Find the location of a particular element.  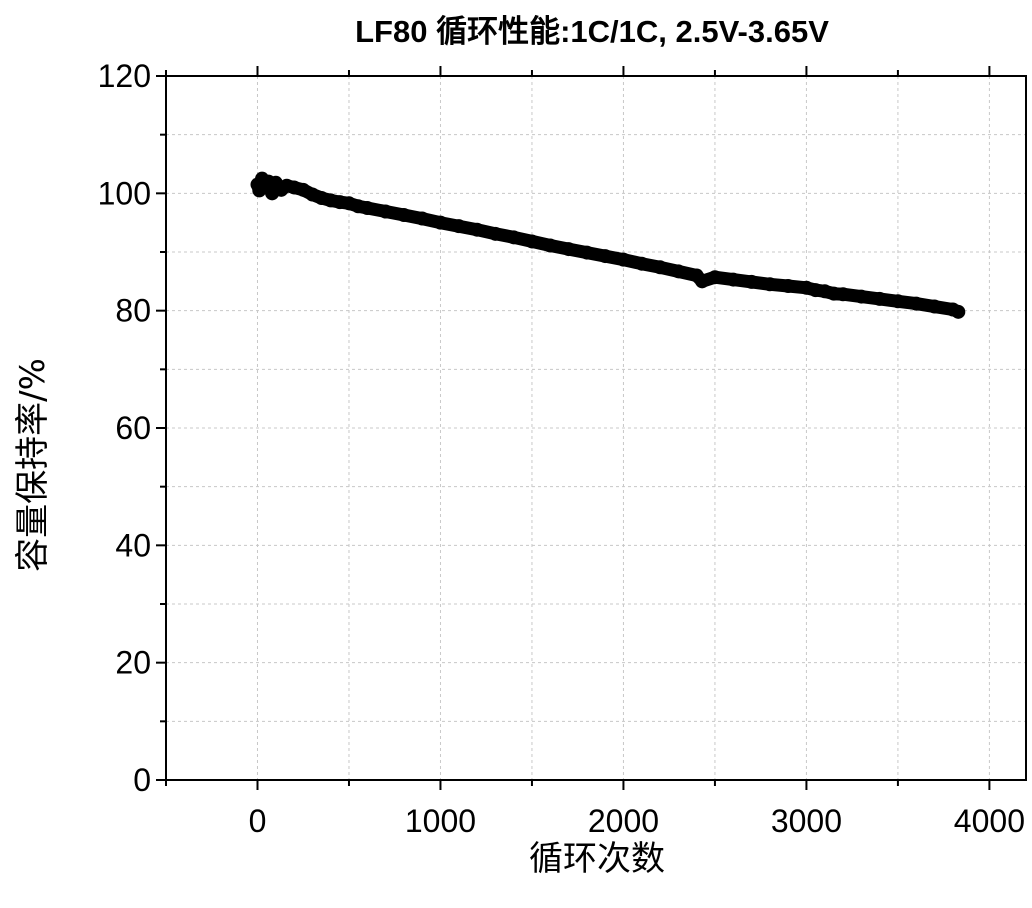

x-tick-label: 3000 is located at coordinates (806, 821).